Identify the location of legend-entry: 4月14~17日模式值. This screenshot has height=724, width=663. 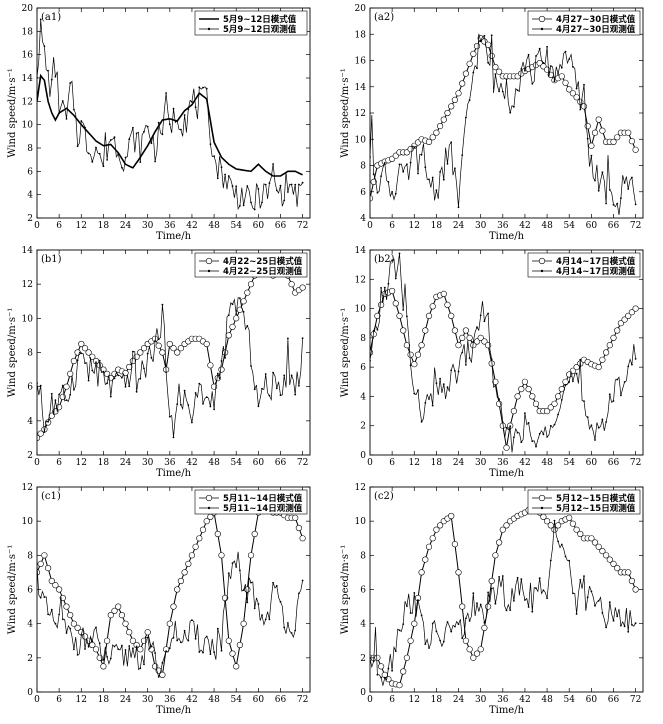
(596, 261).